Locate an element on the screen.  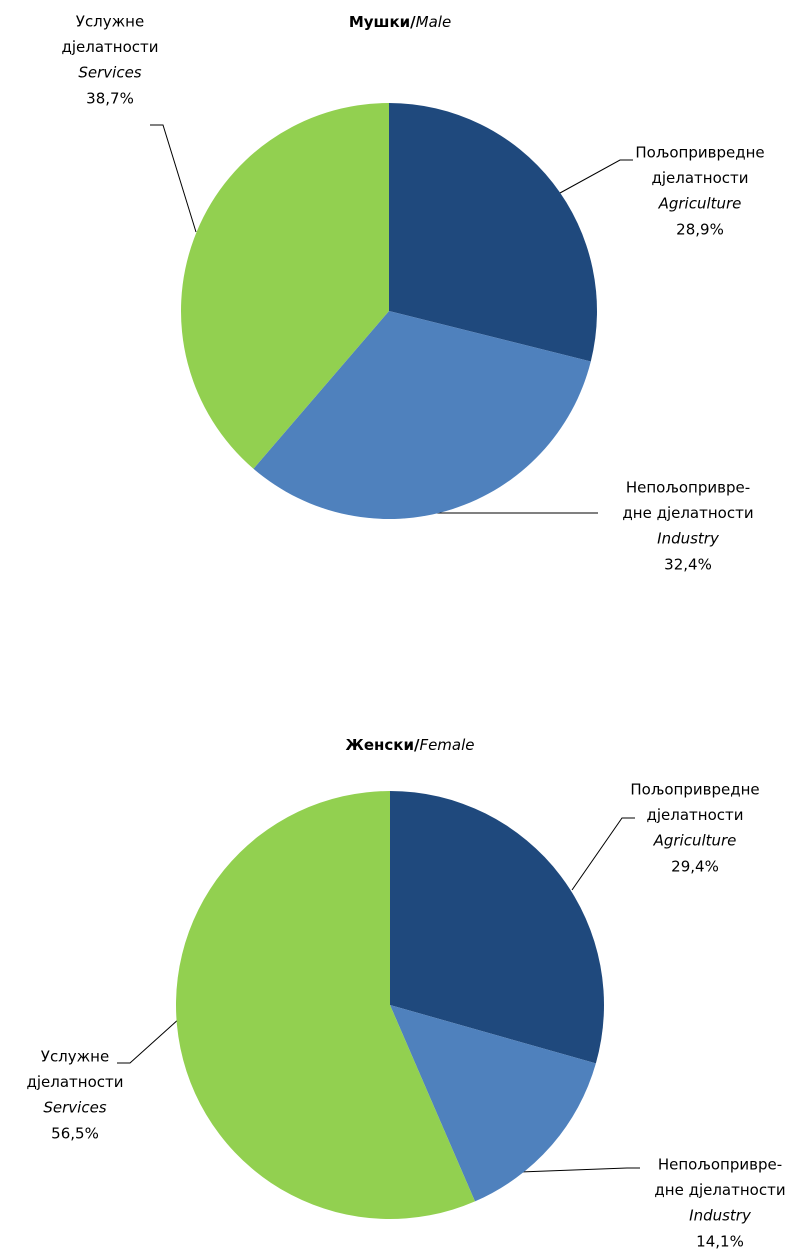
value-label: 14,1% is located at coordinates (720, 1241).